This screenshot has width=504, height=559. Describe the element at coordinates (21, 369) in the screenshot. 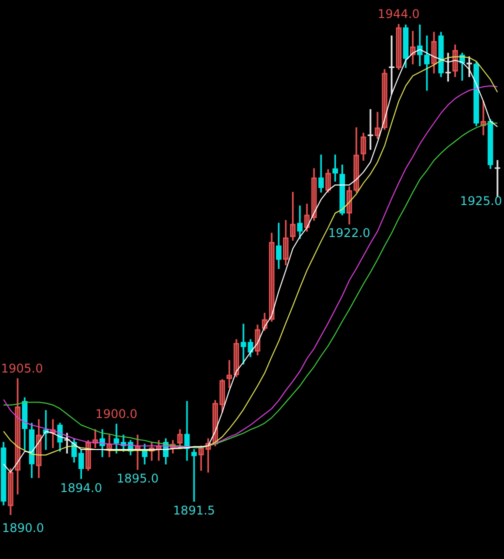

I see `annotation: 1905.0` at that location.